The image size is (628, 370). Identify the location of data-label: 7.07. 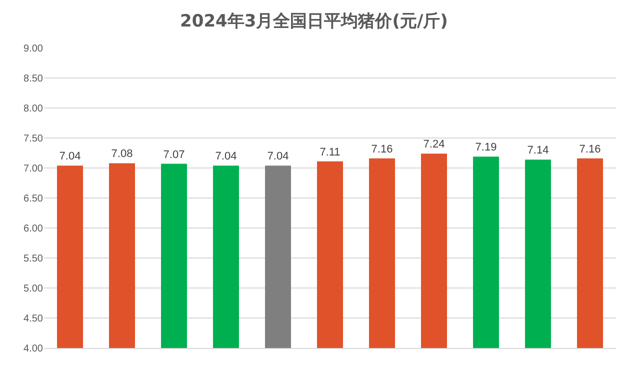
(174, 154).